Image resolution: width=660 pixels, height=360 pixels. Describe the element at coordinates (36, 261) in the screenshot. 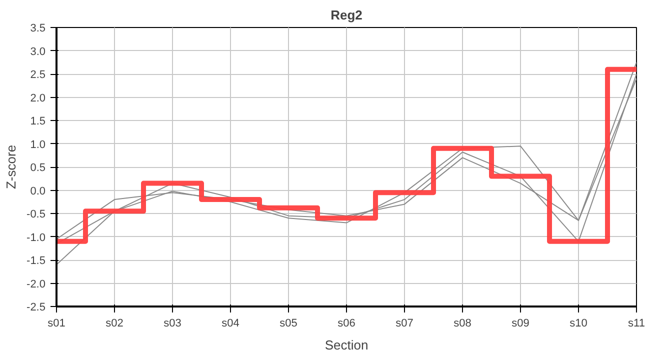

I see `y-tick-label: -1.5` at that location.